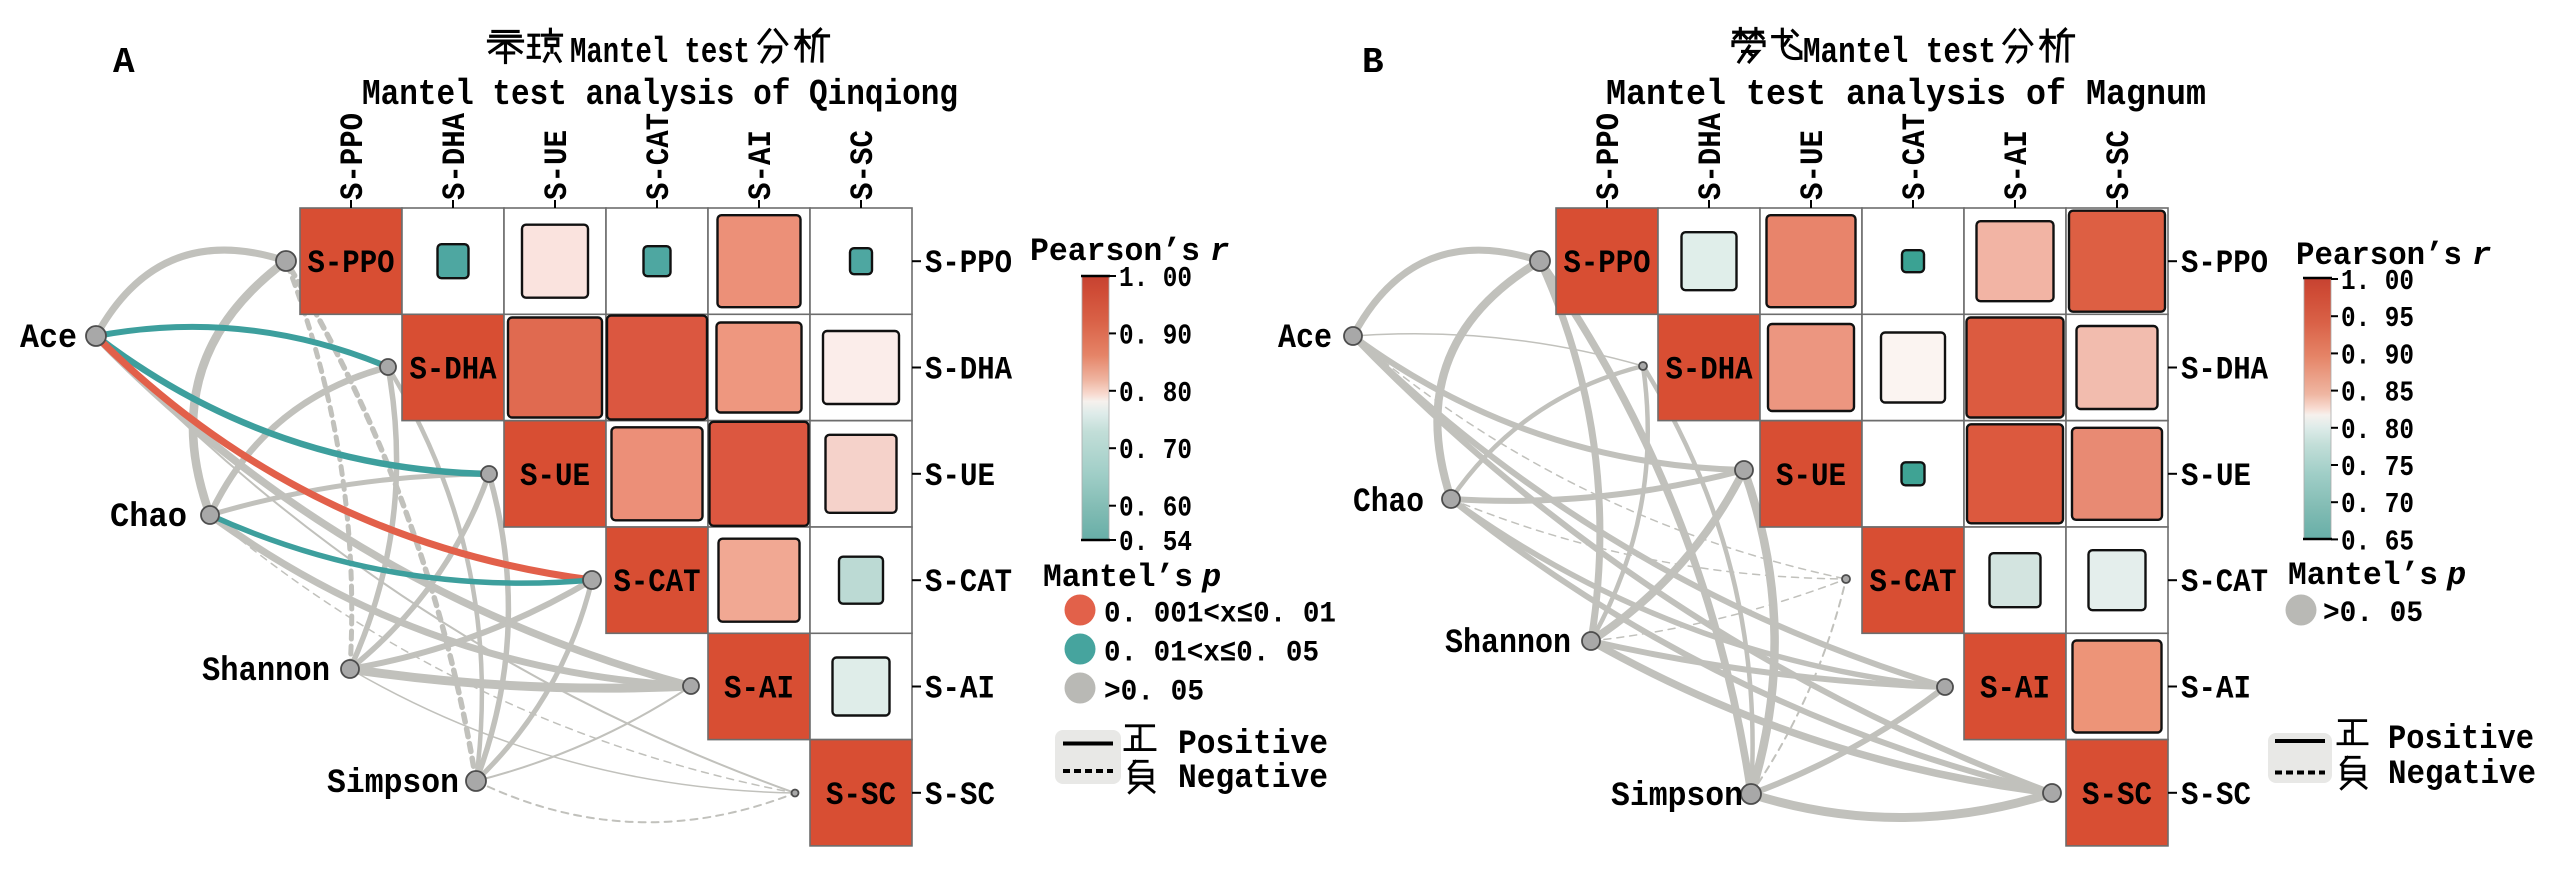 The image size is (2549, 871). I want to click on svg-text: B, so click(1373, 62).